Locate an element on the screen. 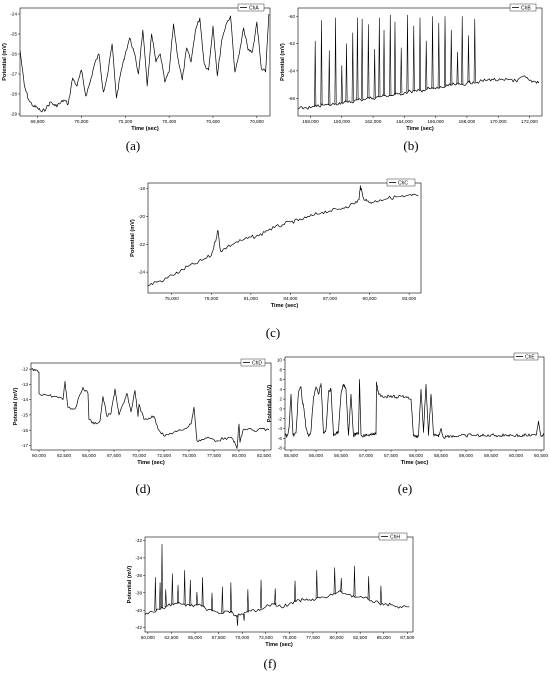 This screenshot has width=550, height=680. x-tick-label: 57,000 is located at coordinates (366, 455).